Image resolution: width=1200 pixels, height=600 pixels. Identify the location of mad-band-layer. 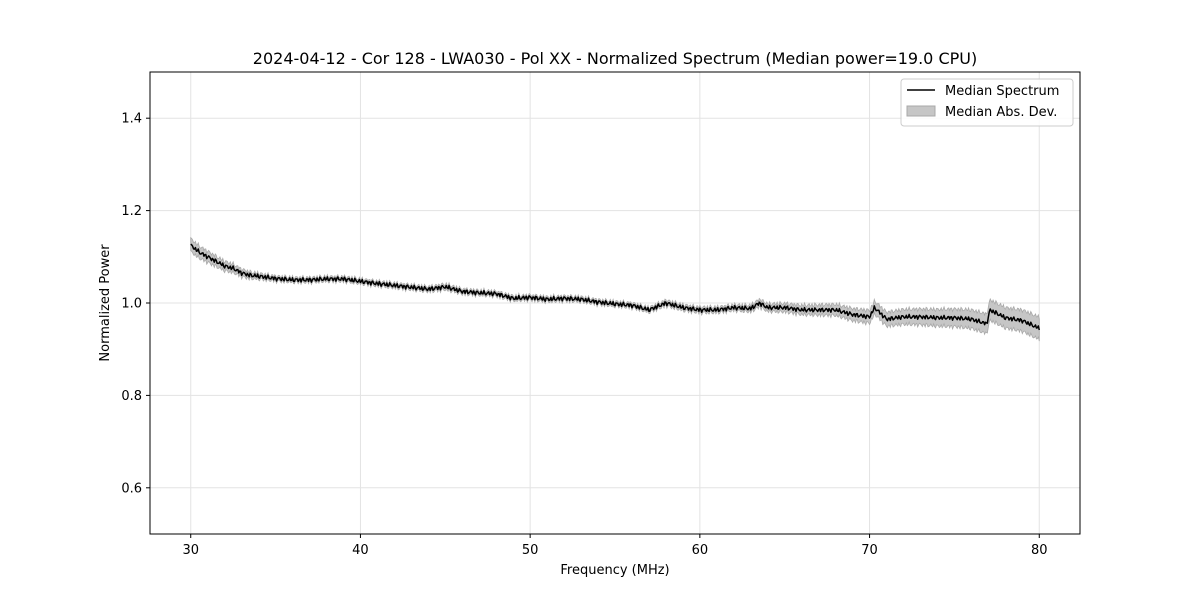
(615, 289).